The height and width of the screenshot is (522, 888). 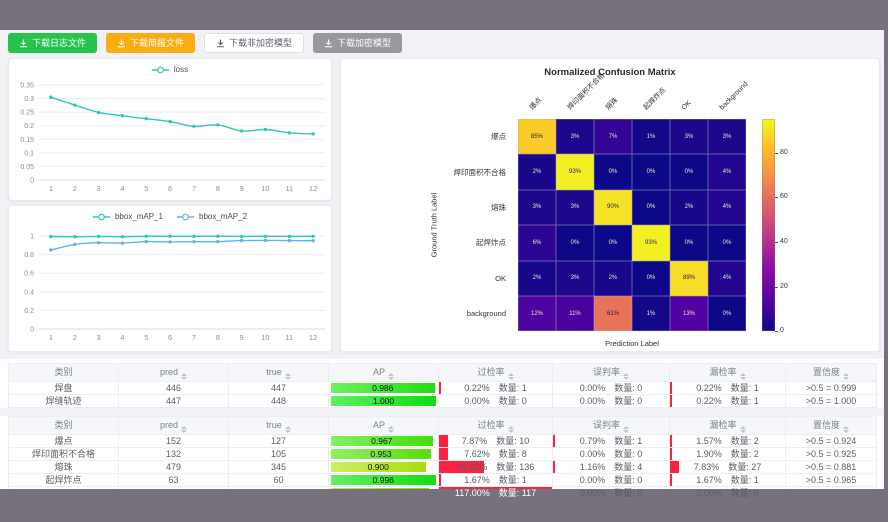 What do you see at coordinates (157, 43) in the screenshot?
I see `download-report-label: 下载简报文件` at bounding box center [157, 43].